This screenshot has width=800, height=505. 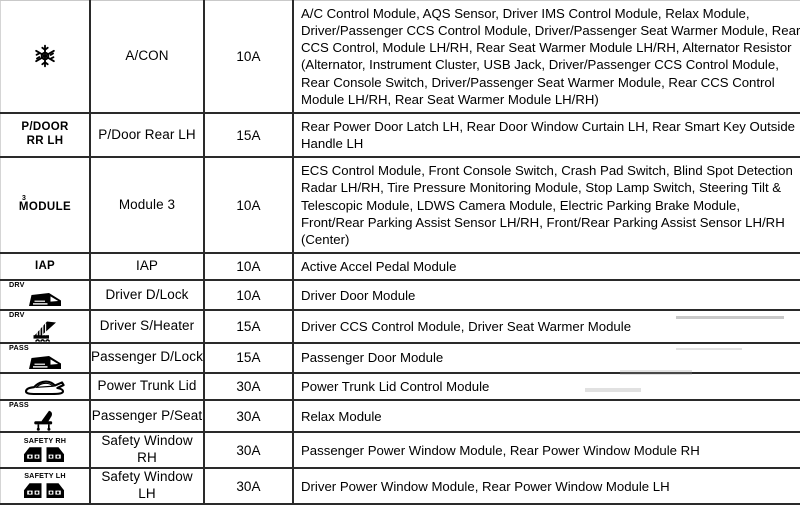 I want to click on seat-heater-icon: DRV, so click(x=45, y=326).